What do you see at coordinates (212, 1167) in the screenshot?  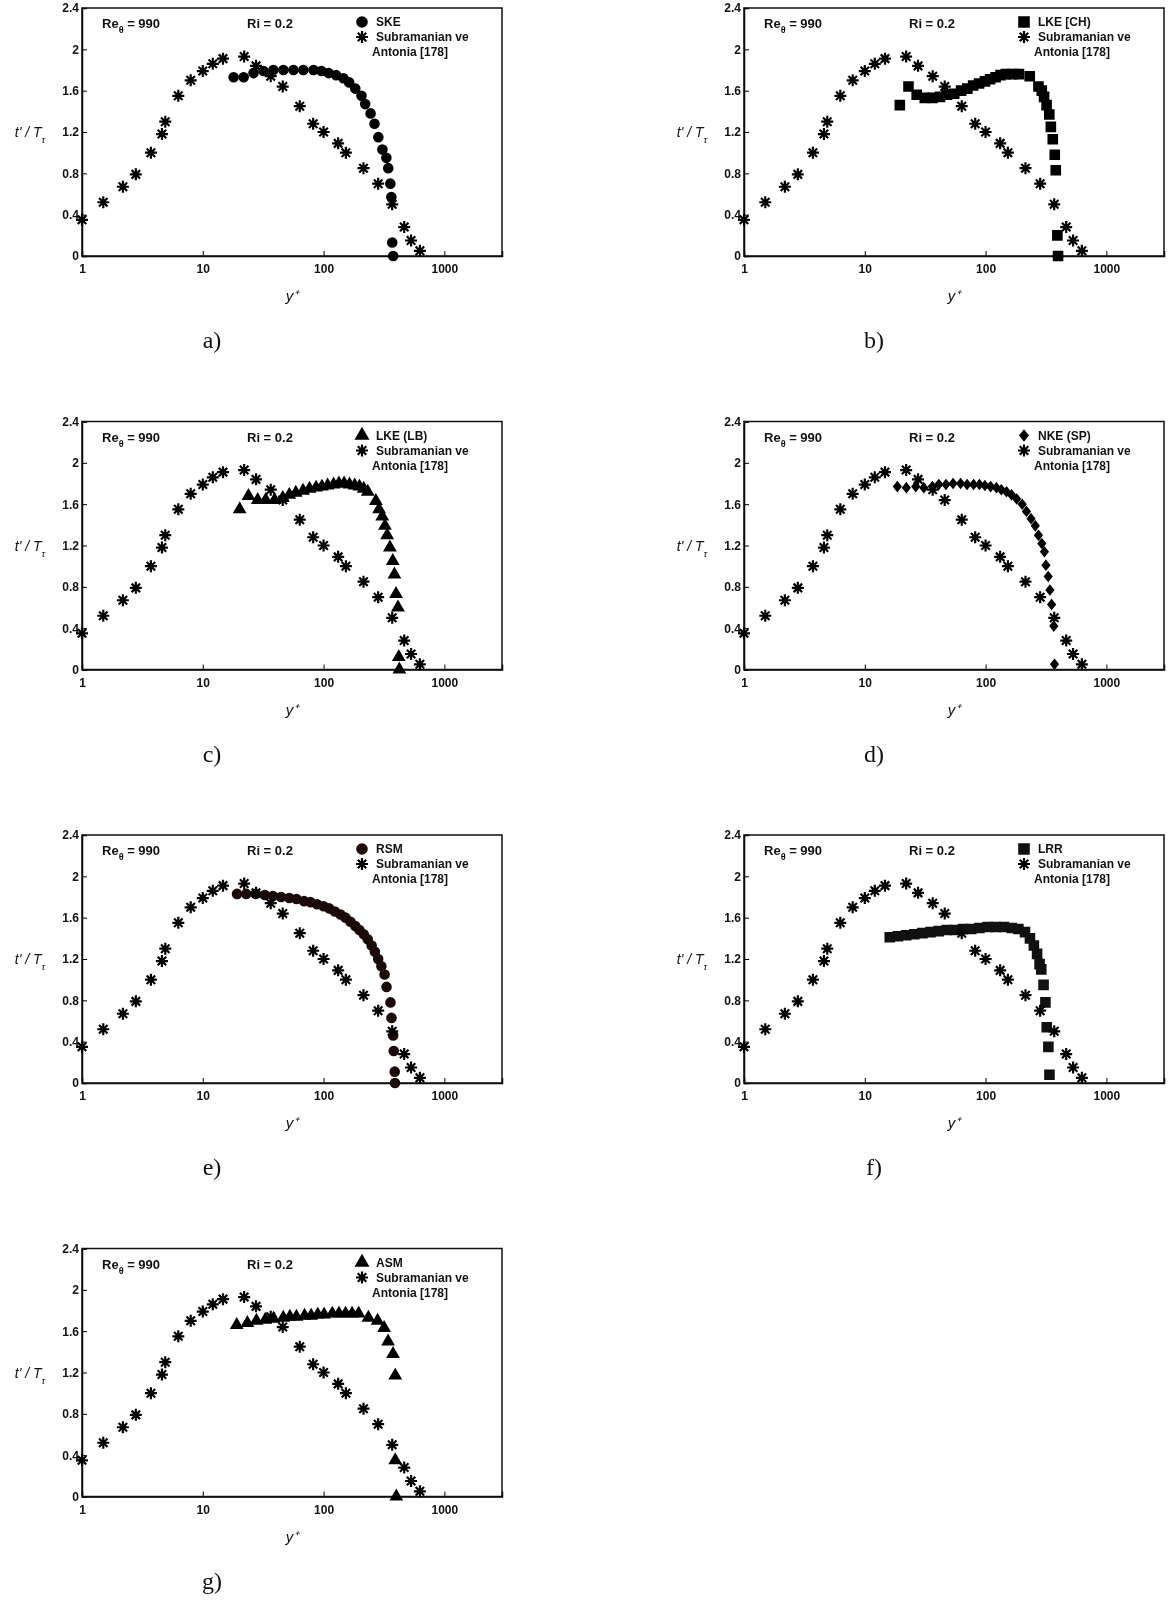 I see `text: e)` at bounding box center [212, 1167].